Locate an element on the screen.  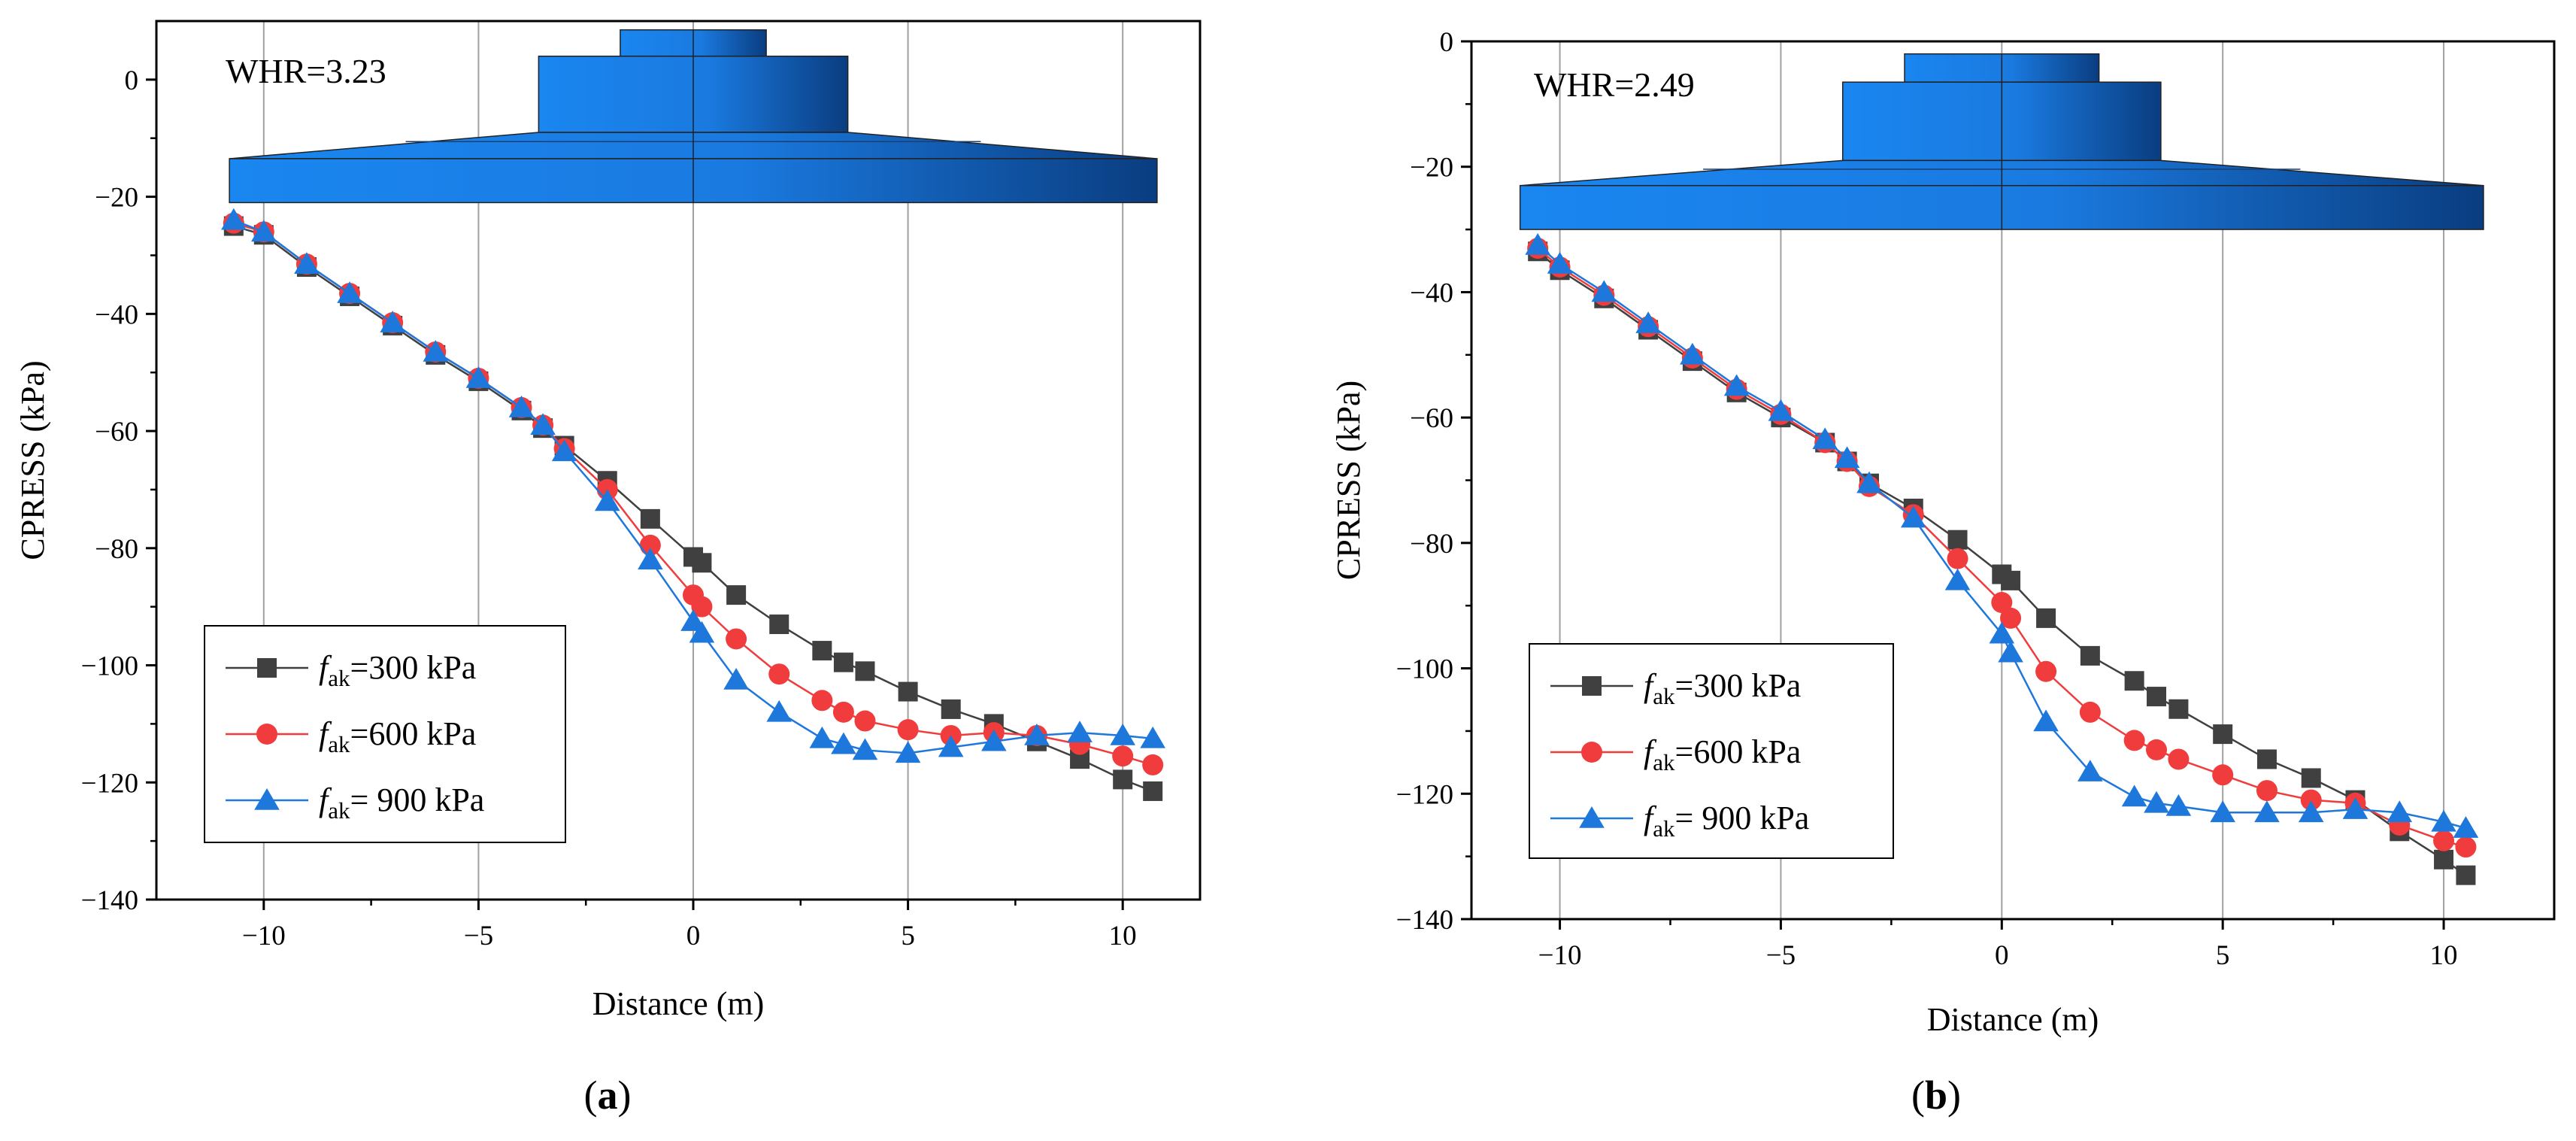
y-tick-label: −60 is located at coordinates (116, 432).